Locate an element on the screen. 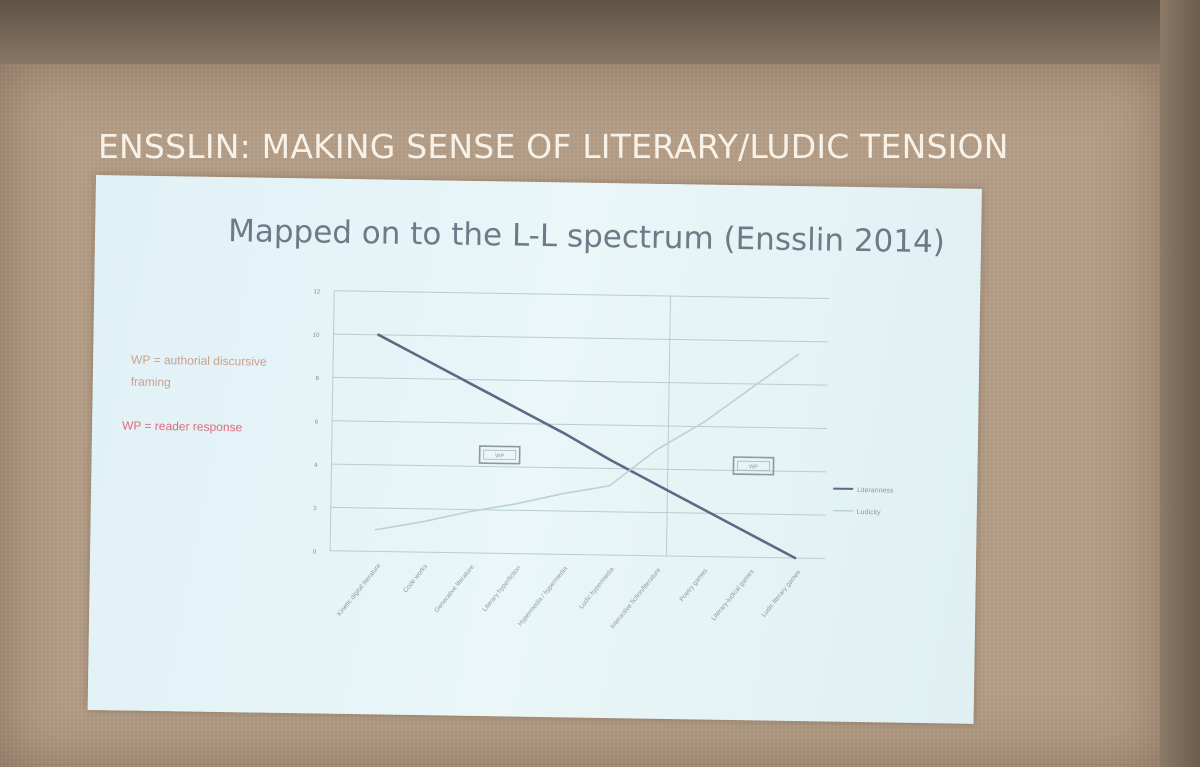 This screenshot has width=1200, height=767. center-divider is located at coordinates (668, 426).